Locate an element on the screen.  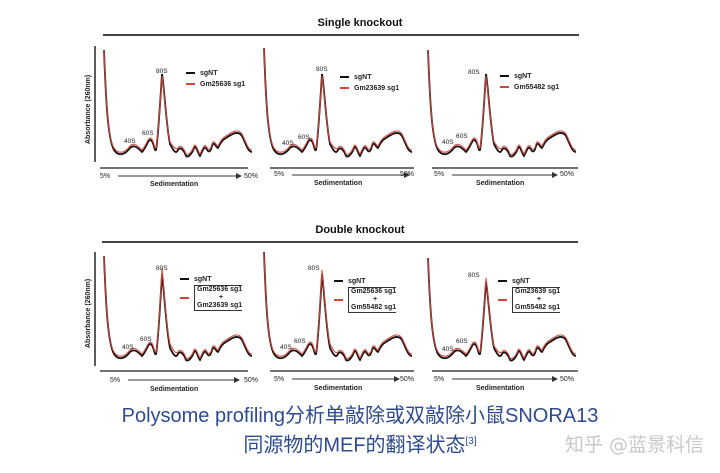
watermark-text: 知乎 @蓝景科信 is located at coordinates (634, 445).